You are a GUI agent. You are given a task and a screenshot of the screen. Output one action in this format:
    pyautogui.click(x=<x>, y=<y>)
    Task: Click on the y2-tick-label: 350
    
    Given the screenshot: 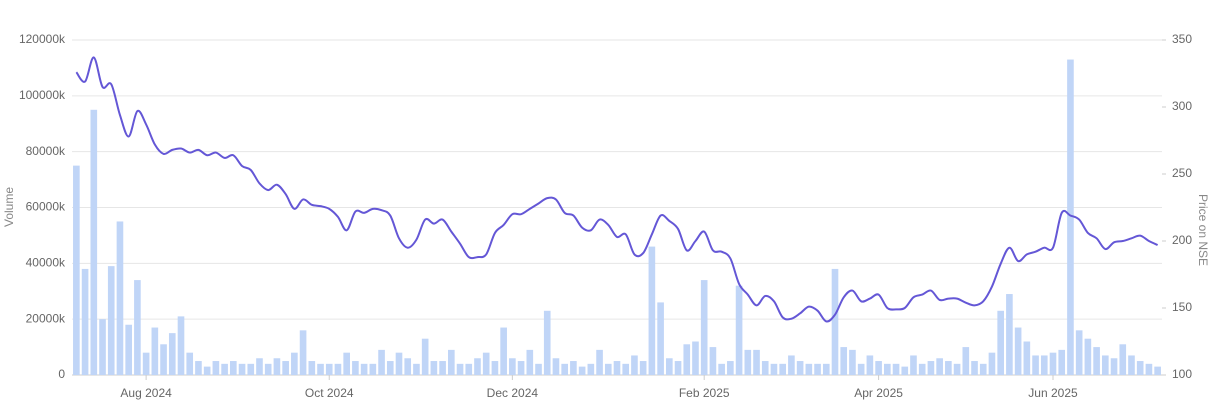 What is the action you would take?
    pyautogui.click(x=1182, y=39)
    